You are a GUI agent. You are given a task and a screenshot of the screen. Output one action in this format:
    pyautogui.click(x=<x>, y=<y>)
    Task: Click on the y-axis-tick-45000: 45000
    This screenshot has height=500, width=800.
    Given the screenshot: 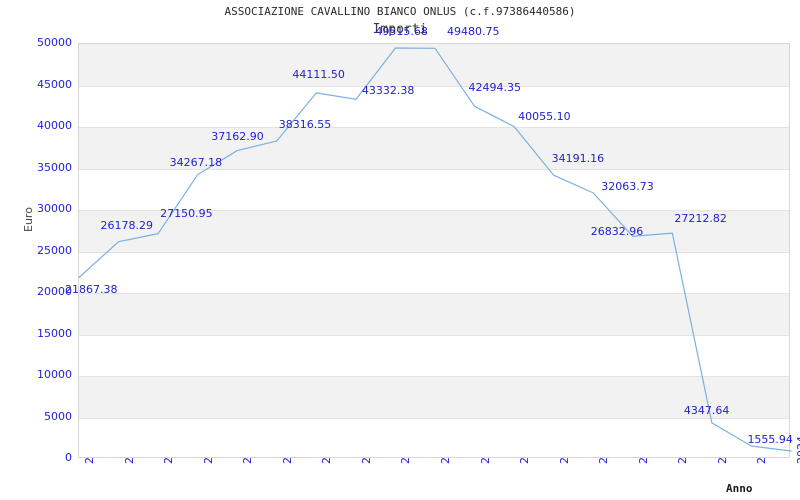 What is the action you would take?
    pyautogui.click(x=54, y=84)
    